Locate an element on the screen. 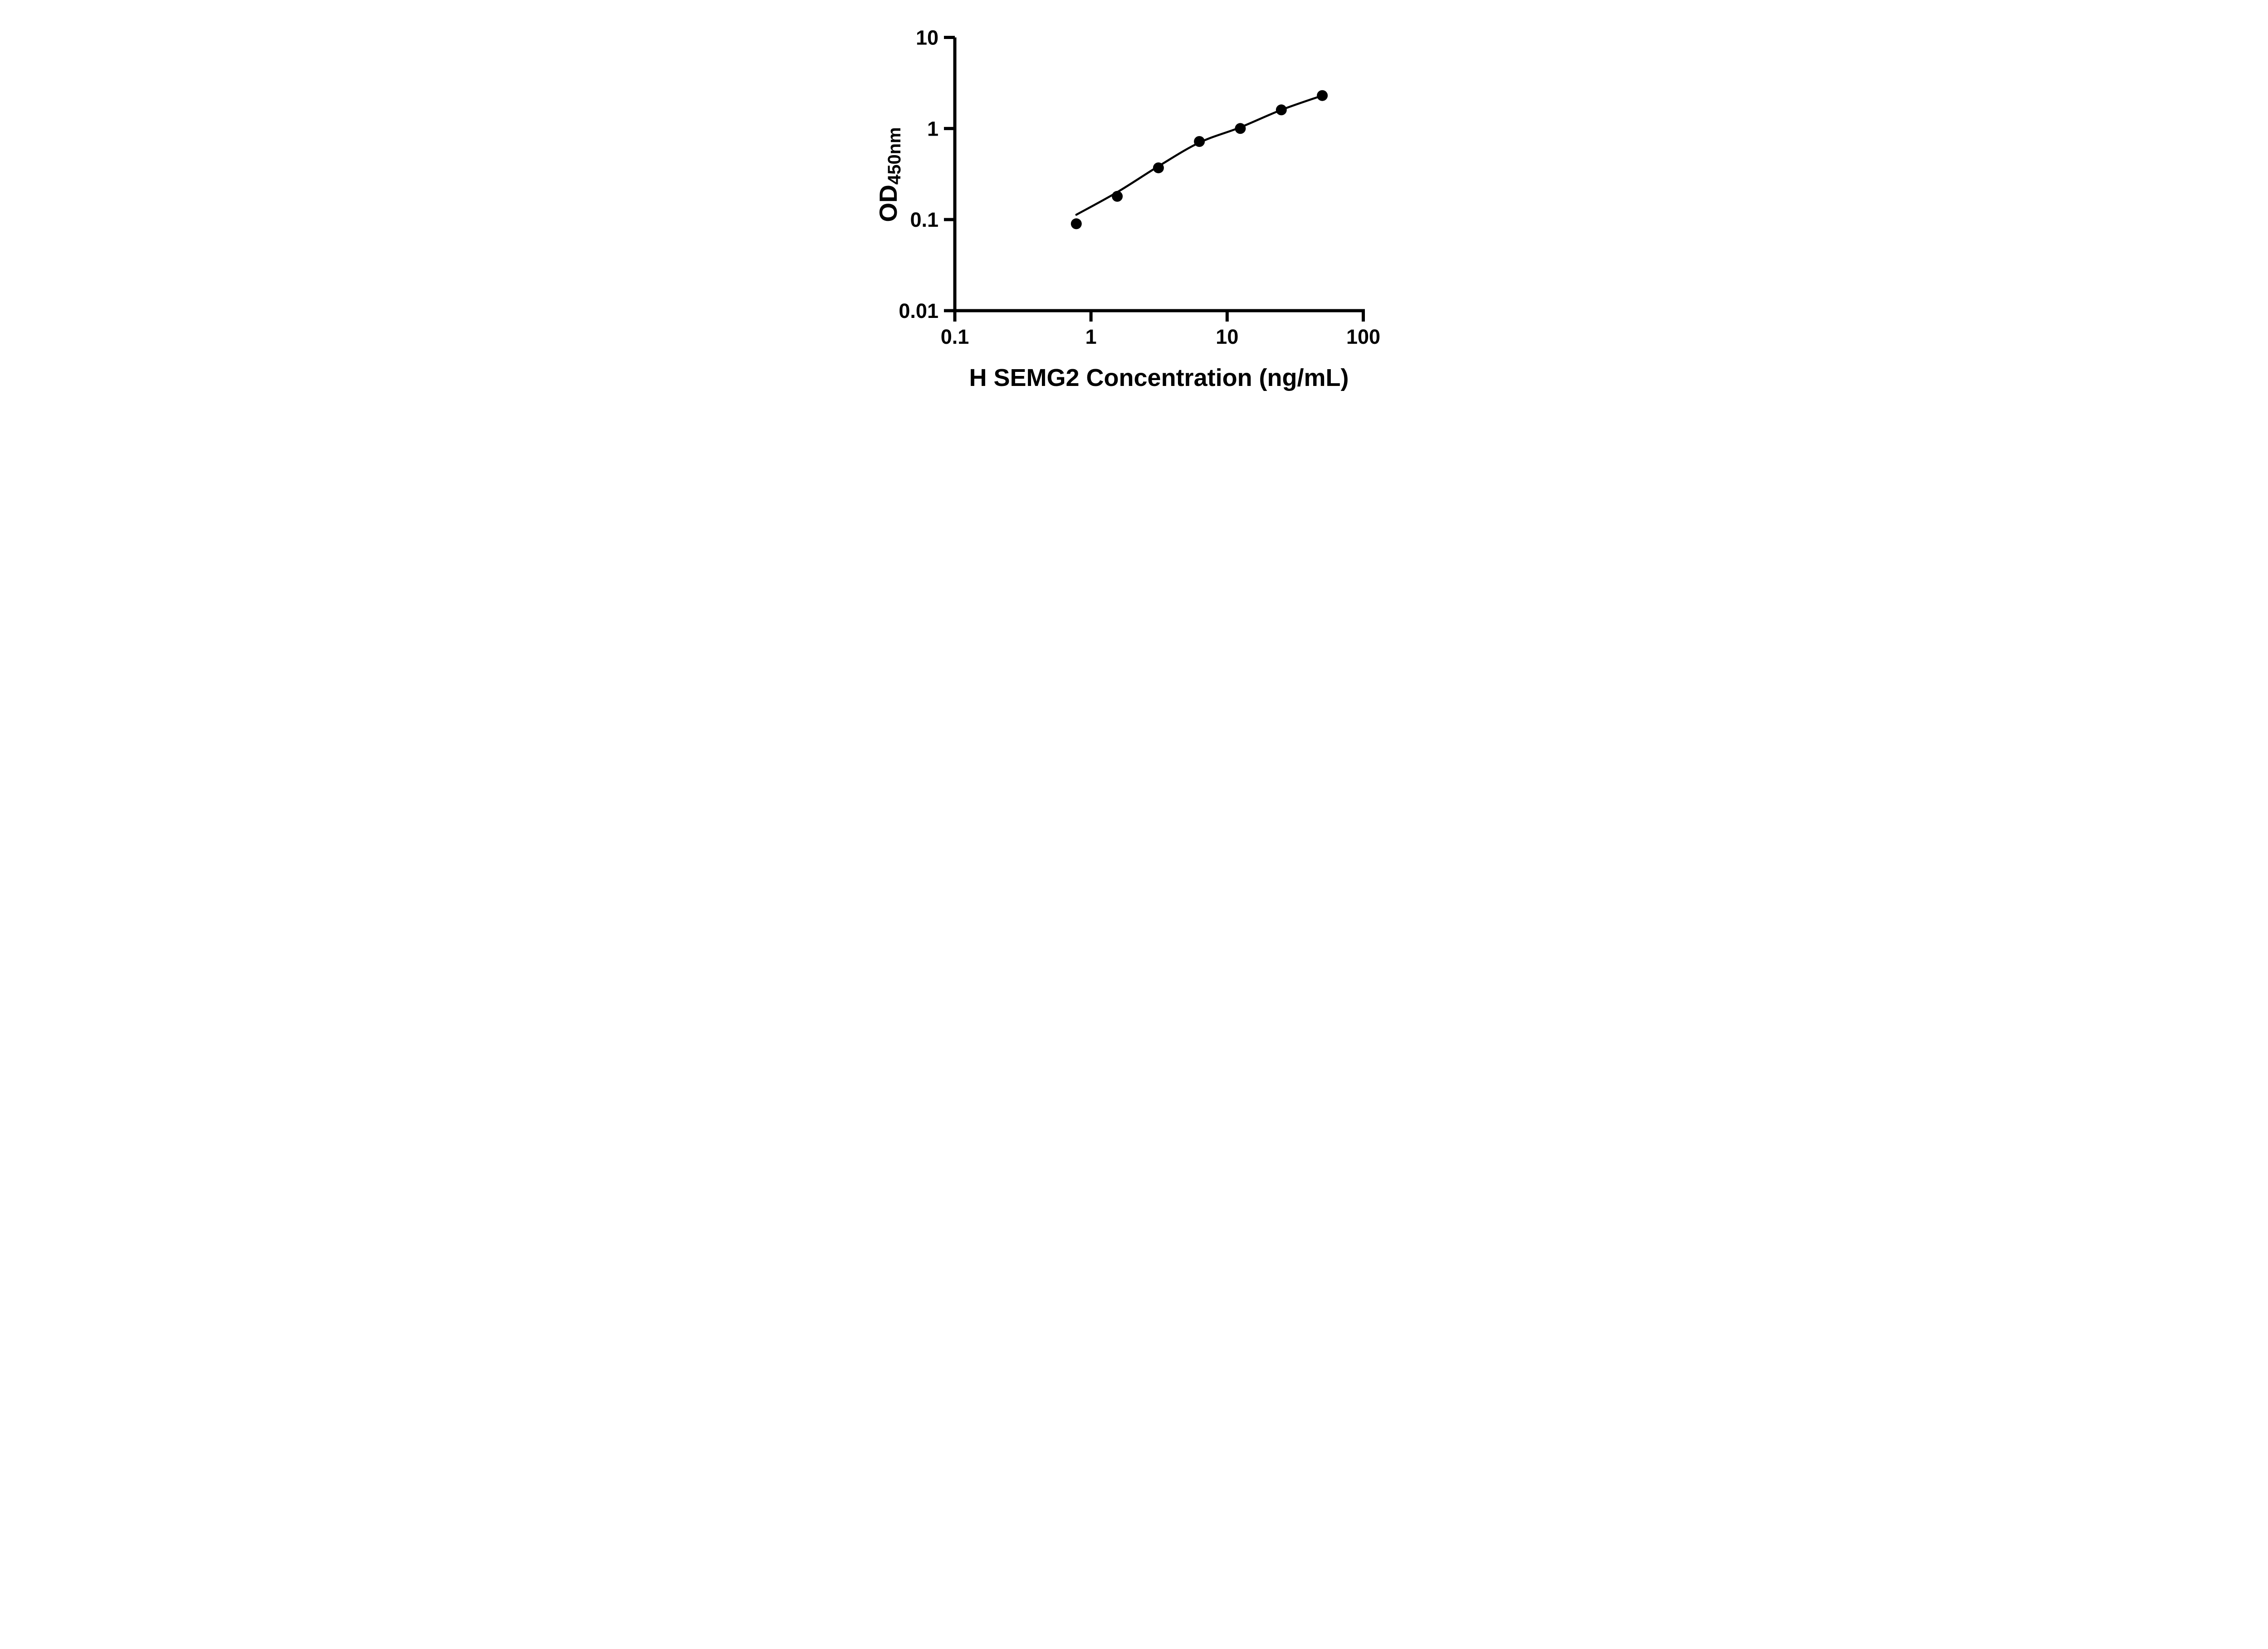  data-points is located at coordinates (1199, 159).